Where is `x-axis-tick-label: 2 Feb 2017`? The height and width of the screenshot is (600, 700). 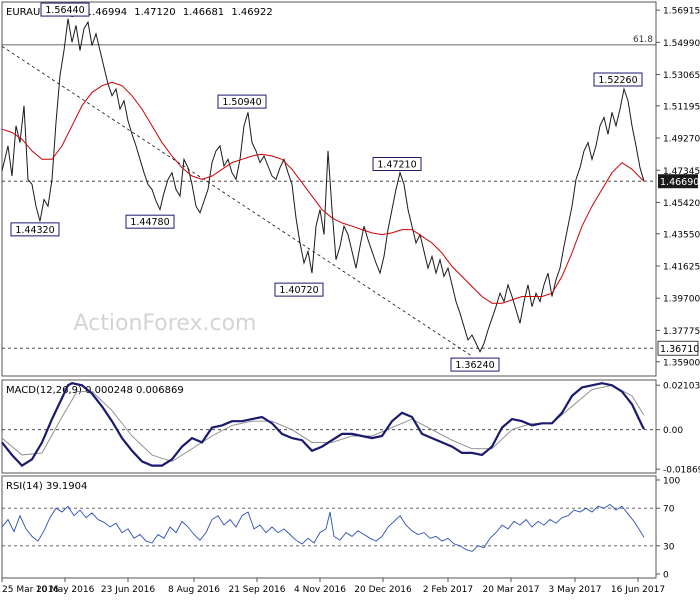 x-axis-tick-label: 2 Feb 2017 is located at coordinates (448, 590).